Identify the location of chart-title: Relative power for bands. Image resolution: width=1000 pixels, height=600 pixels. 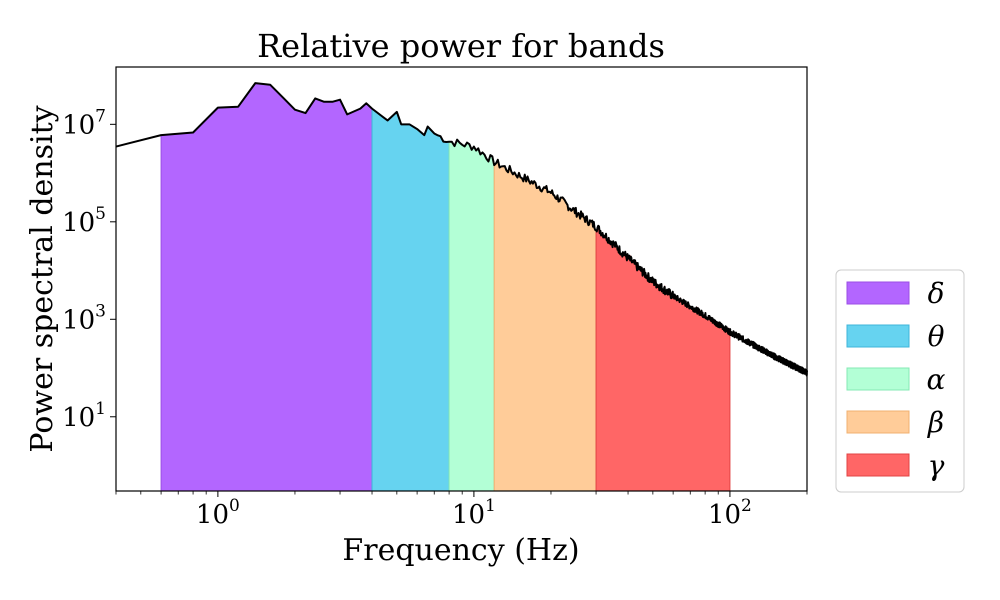
(461, 46).